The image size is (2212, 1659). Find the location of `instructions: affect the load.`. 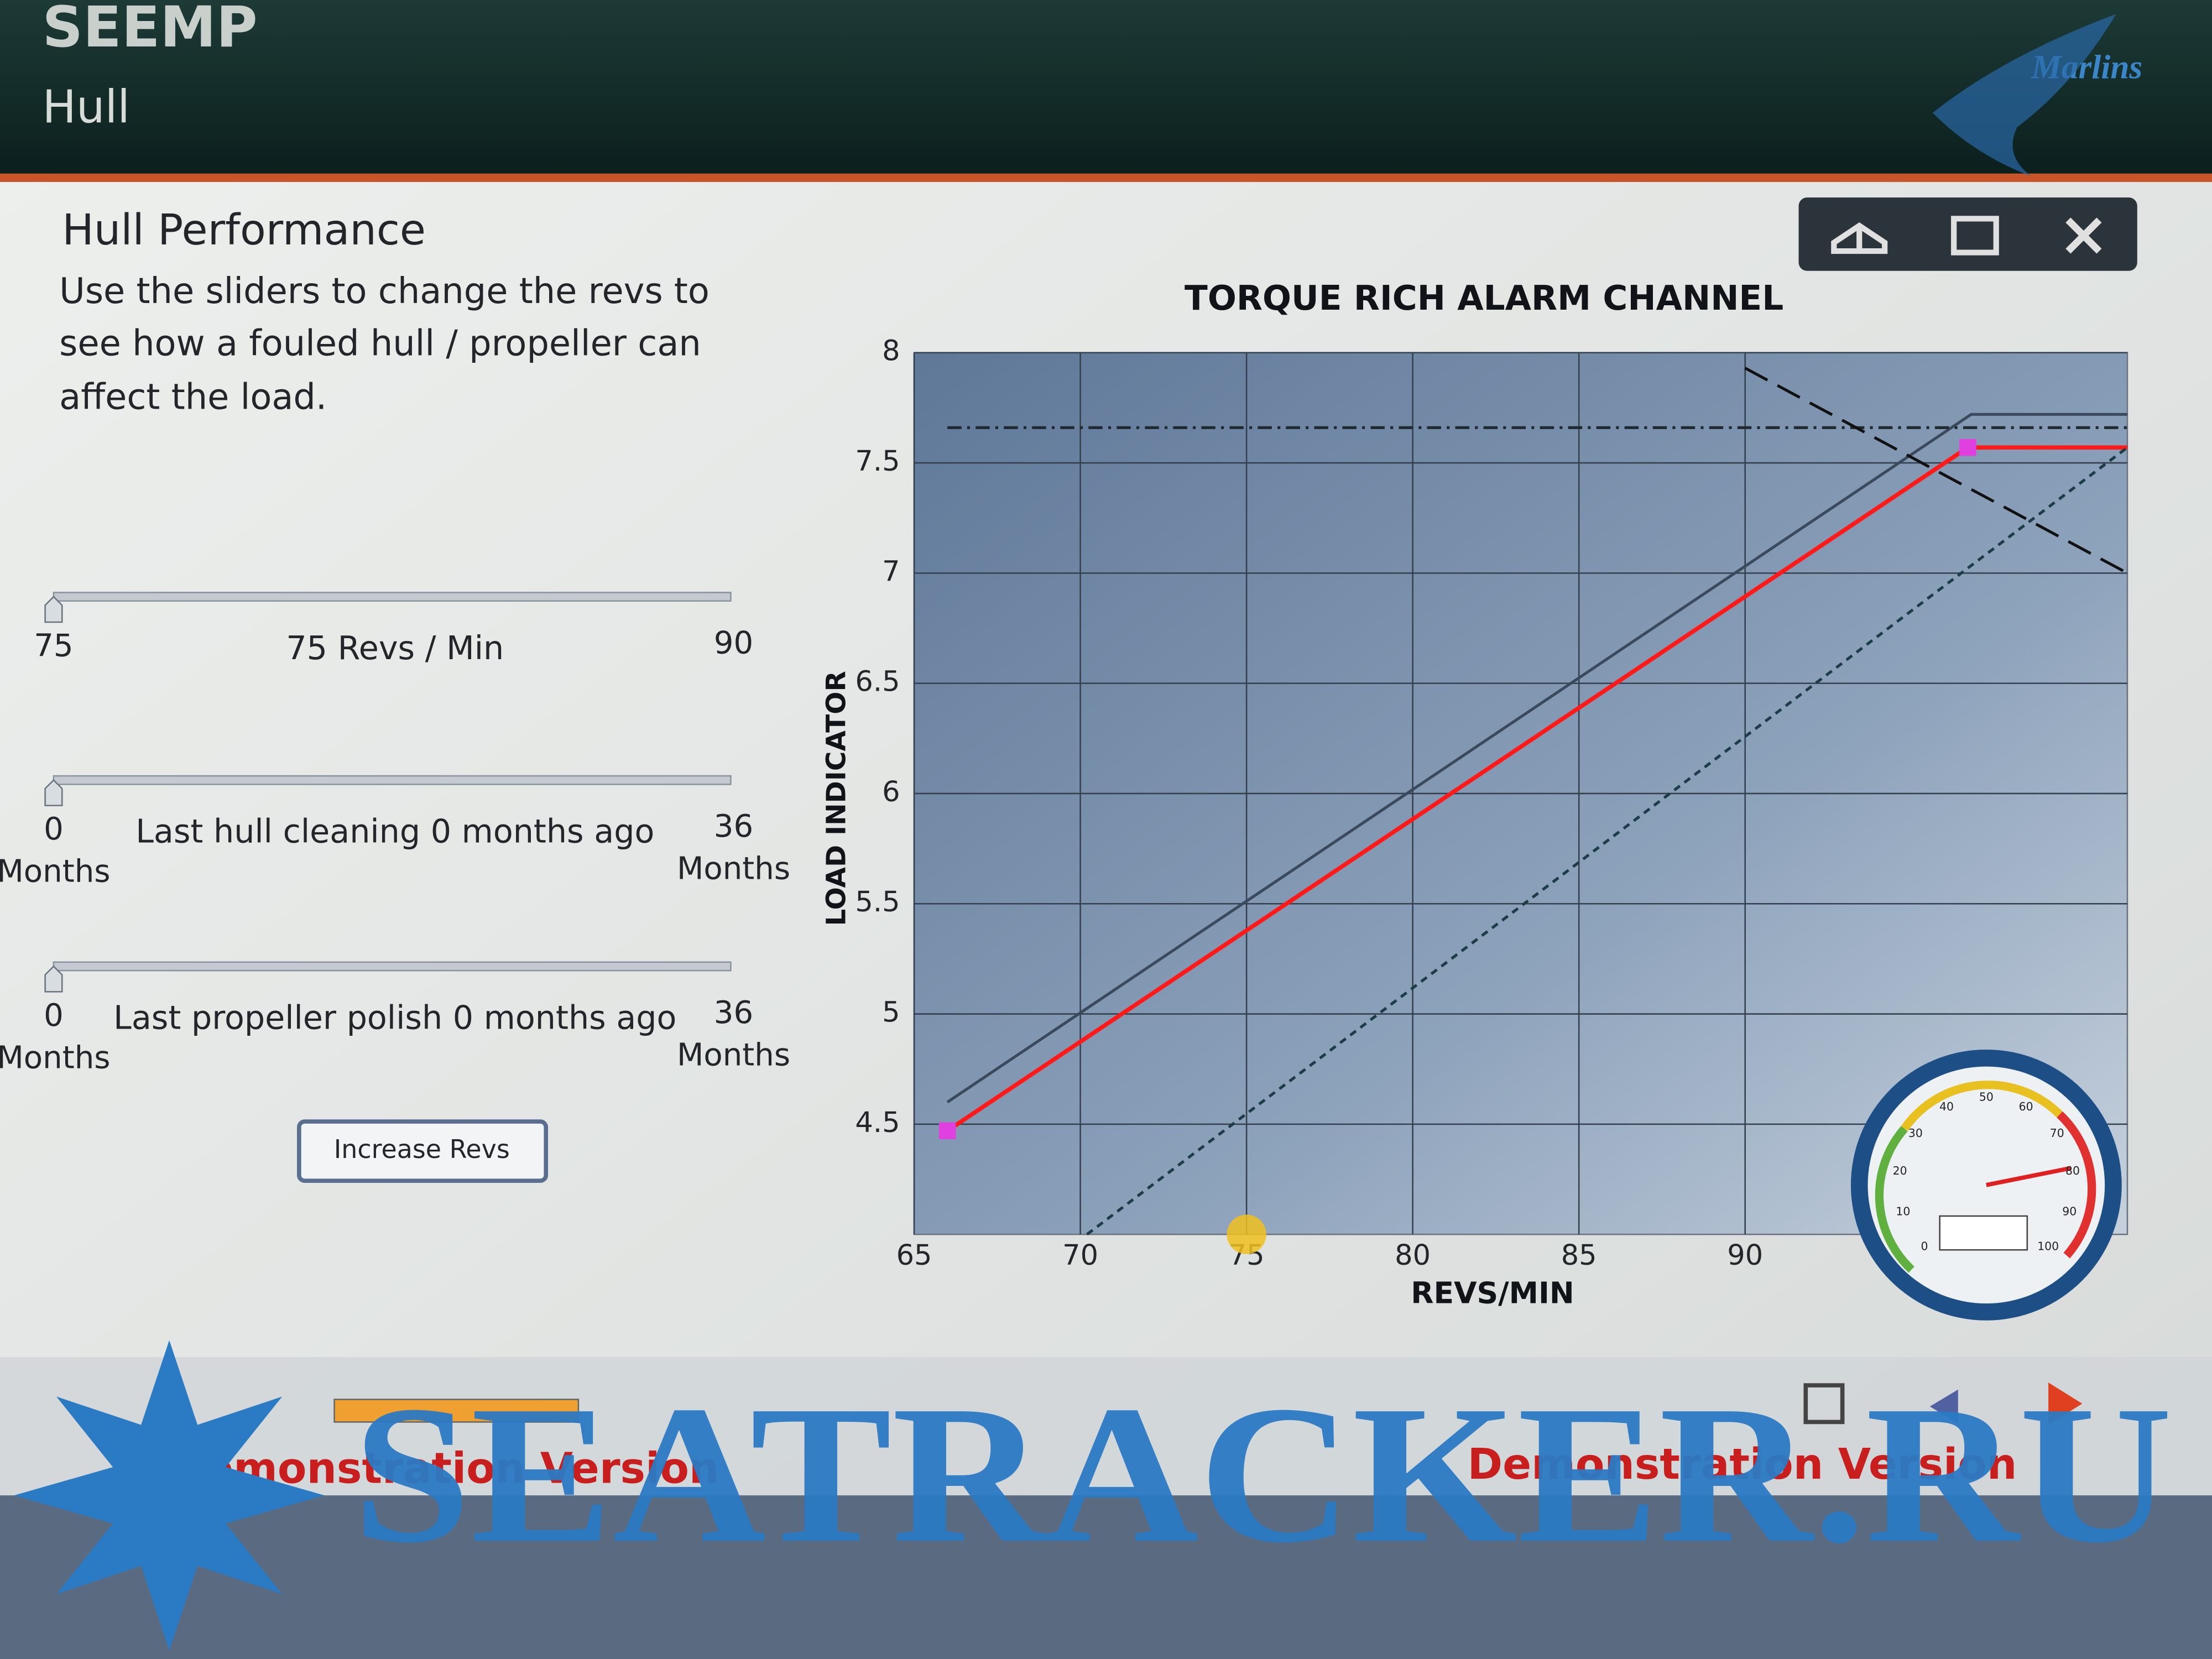

instructions: affect the load. is located at coordinates (193, 398).